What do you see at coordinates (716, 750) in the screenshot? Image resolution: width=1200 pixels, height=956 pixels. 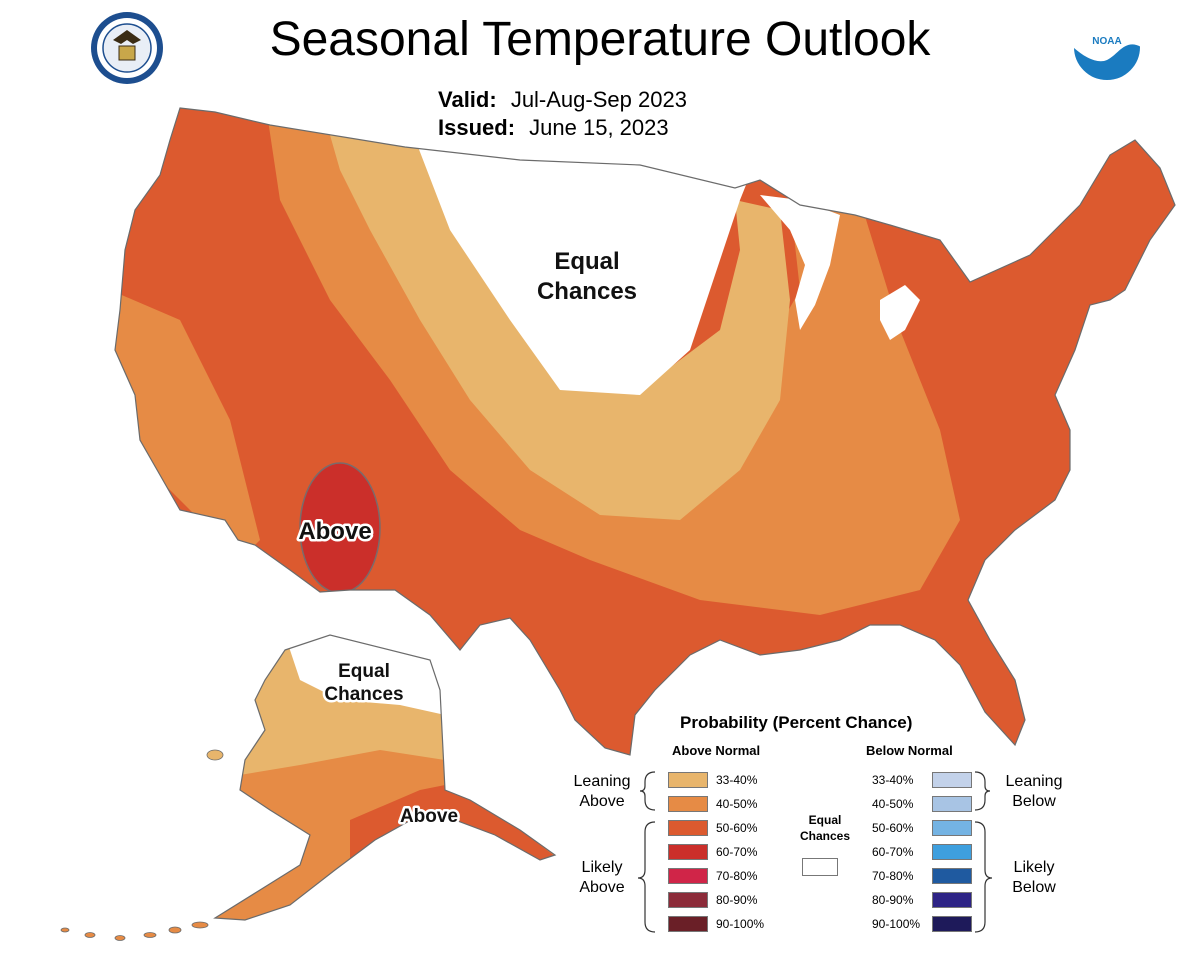 I see `legend-above-header: Above Normal` at bounding box center [716, 750].